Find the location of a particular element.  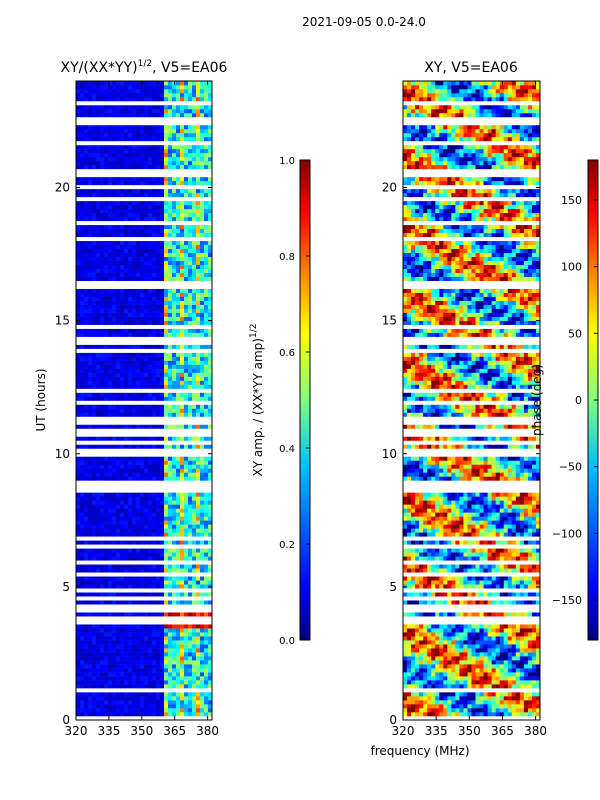

colorbar-tick-label: 1.0 is located at coordinates (287, 161).